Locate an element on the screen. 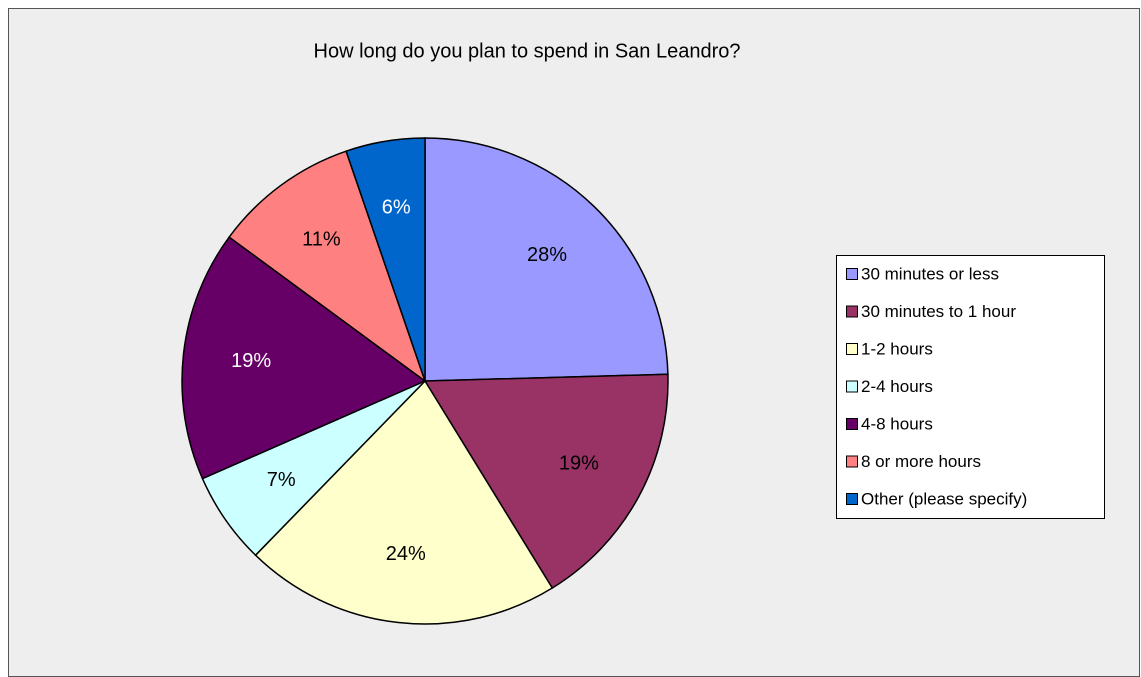 The image size is (1141, 677). legend-label: 8 or more hours is located at coordinates (921, 461).